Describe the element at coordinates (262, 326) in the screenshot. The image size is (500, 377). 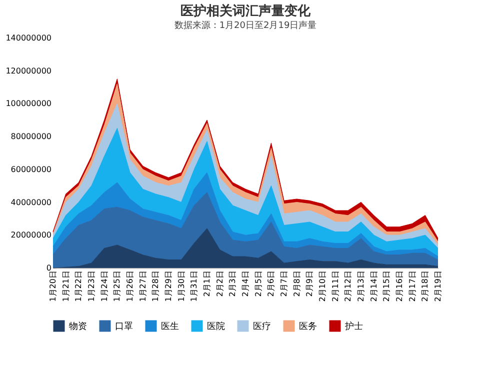
I see `legend-label: 医疗` at that location.